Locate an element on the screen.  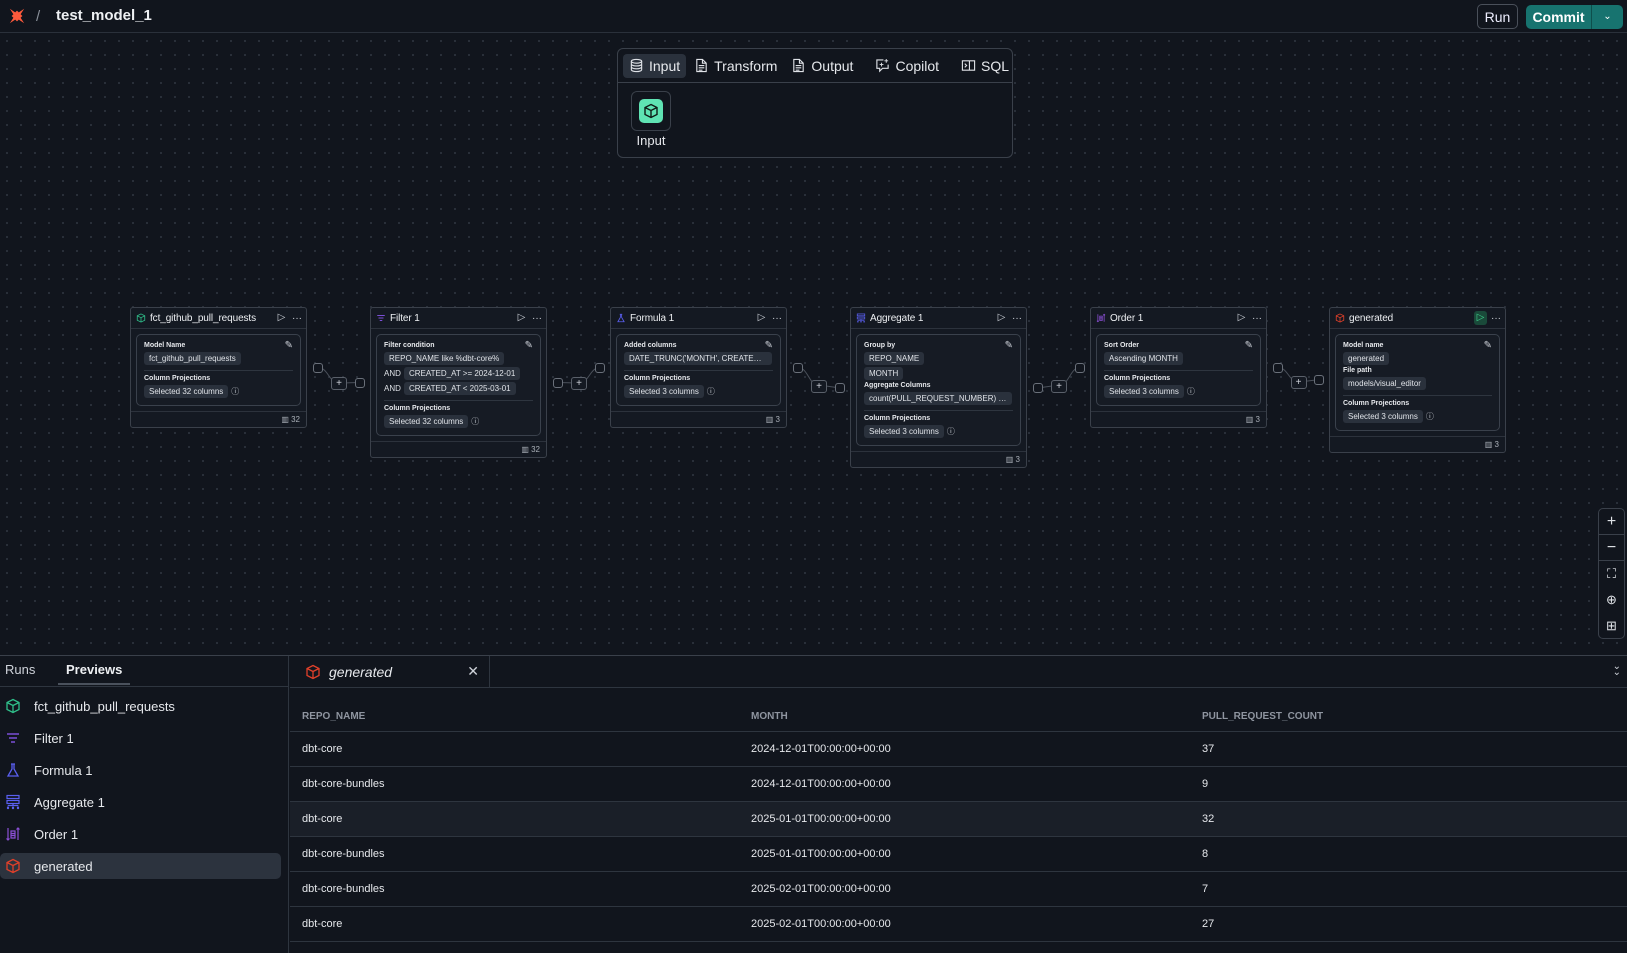
palette-tab-transform: Transform is located at coordinates (735, 66).